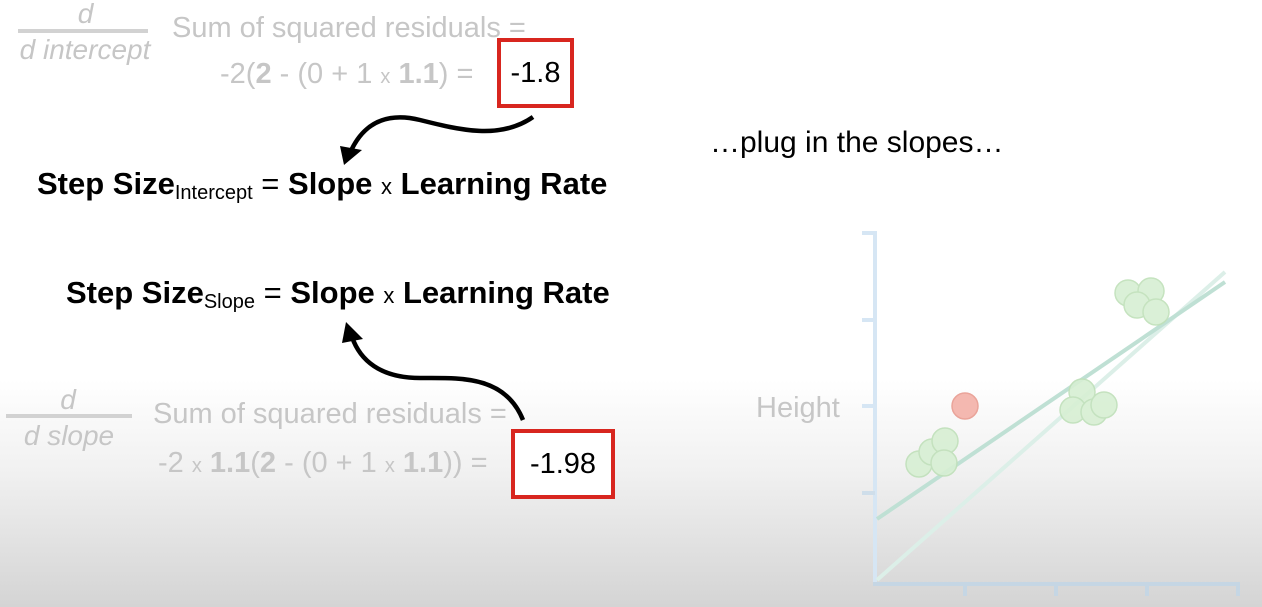 Image resolution: width=1262 pixels, height=607 pixels. What do you see at coordinates (456, 74) in the screenshot?
I see `expr-part: ) =` at bounding box center [456, 74].